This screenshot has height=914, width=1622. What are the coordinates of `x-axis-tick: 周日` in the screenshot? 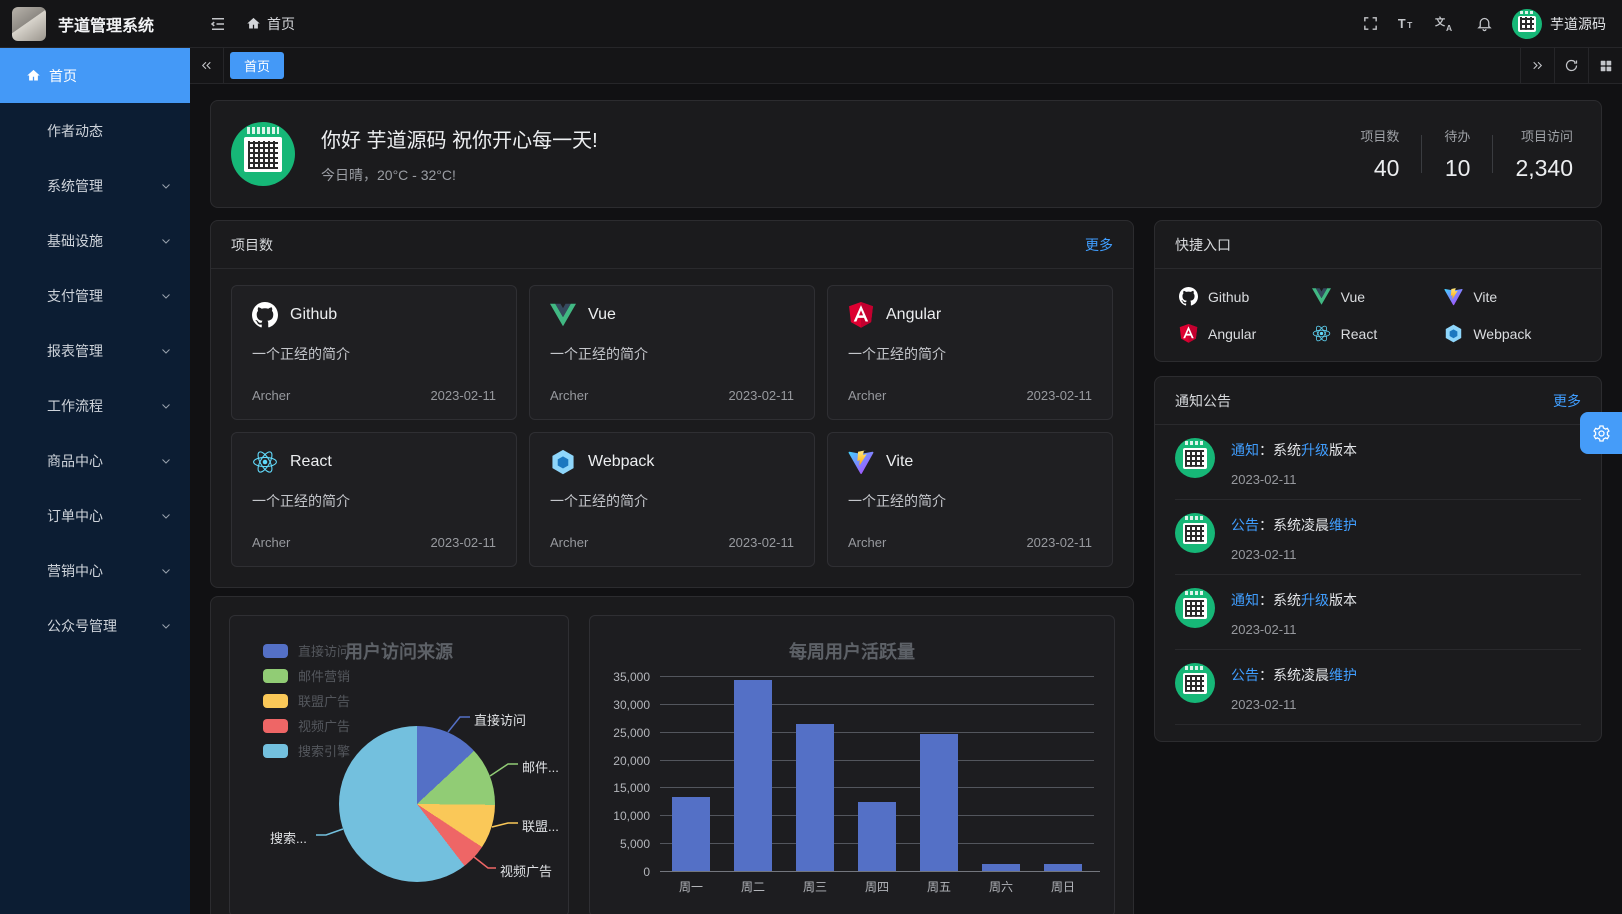 It's located at (1062, 887).